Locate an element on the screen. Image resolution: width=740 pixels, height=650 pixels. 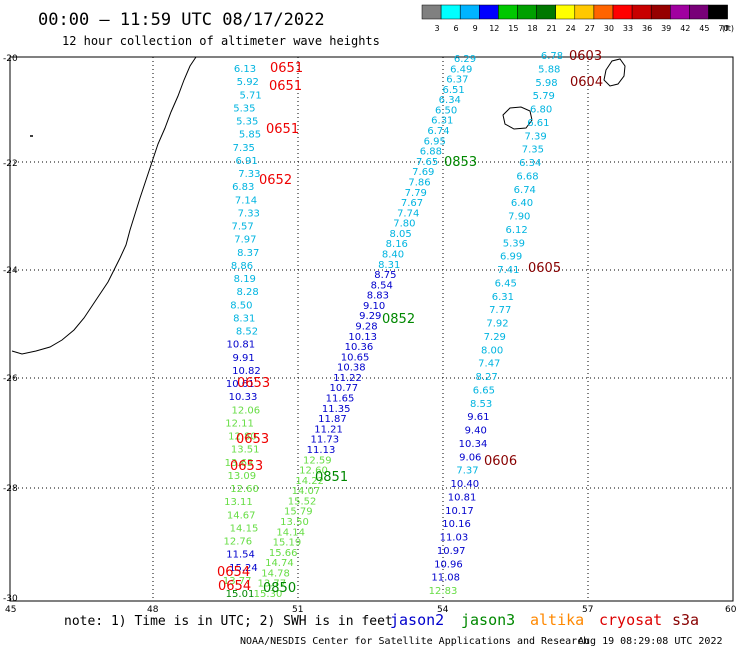
lon-label: 45 is located at coordinates (10, 610).